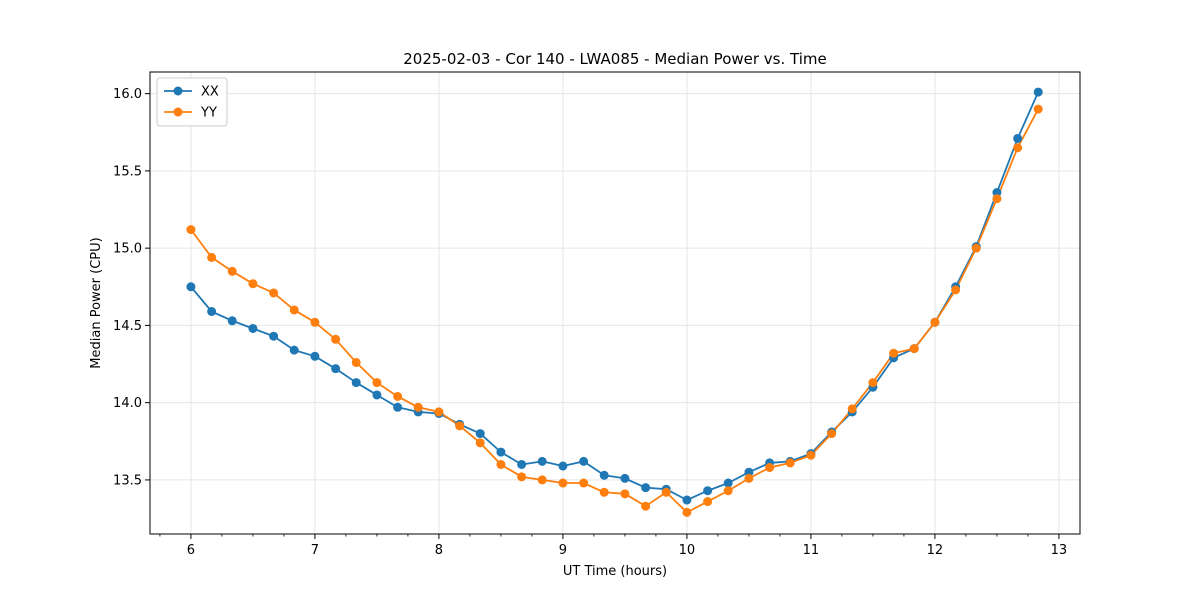 The width and height of the screenshot is (1200, 600). I want to click on y-tick-label: 15.5, so click(127, 171).